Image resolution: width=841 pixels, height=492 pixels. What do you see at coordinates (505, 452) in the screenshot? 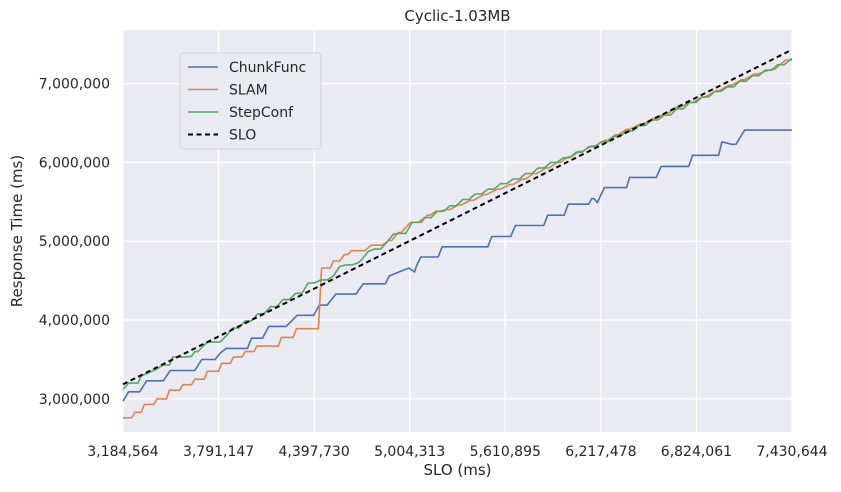
I see `x-tick-label: 5,610,895` at bounding box center [505, 452].